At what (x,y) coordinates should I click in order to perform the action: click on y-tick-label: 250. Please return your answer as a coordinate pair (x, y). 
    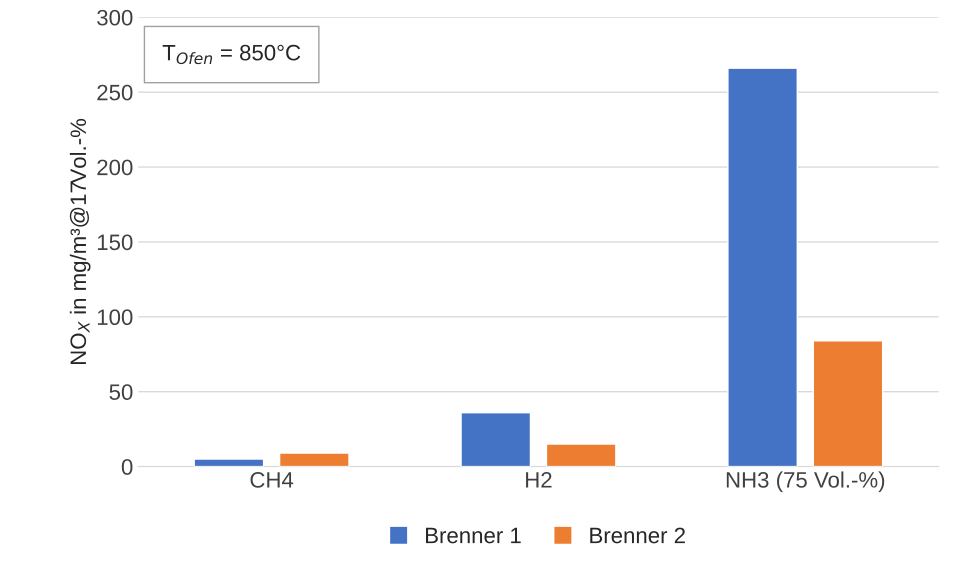
    Looking at the image, I should click on (114, 92).